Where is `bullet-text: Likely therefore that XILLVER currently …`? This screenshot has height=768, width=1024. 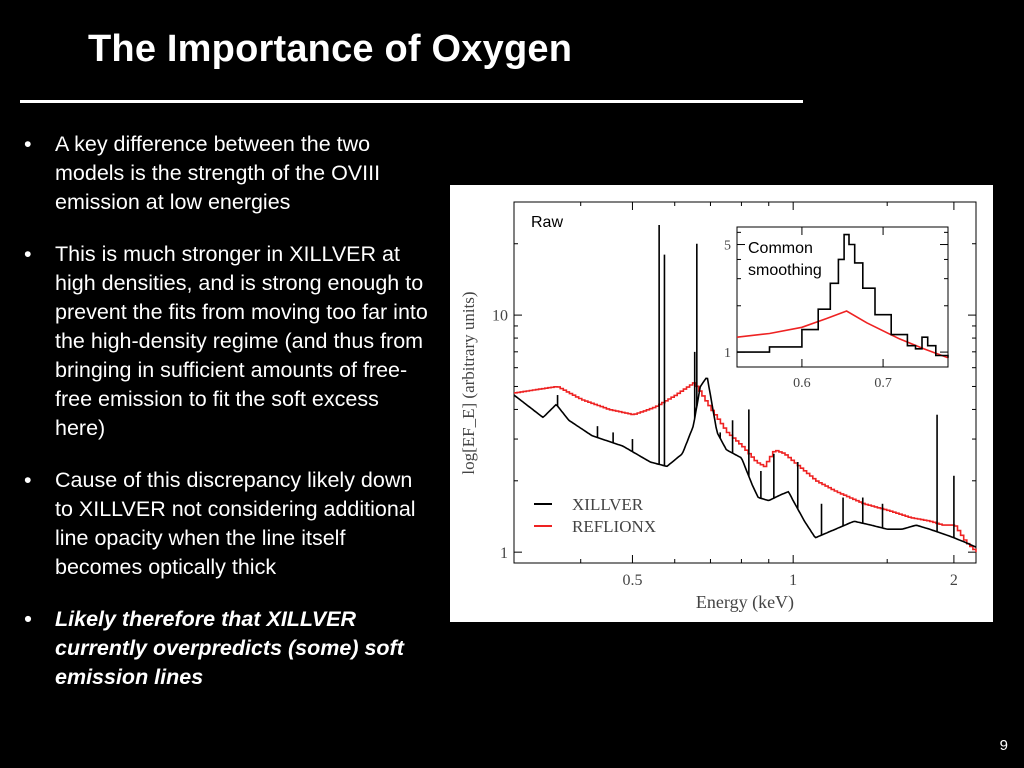
bullet-text: Likely therefore that XILLVER currently … is located at coordinates (229, 648).